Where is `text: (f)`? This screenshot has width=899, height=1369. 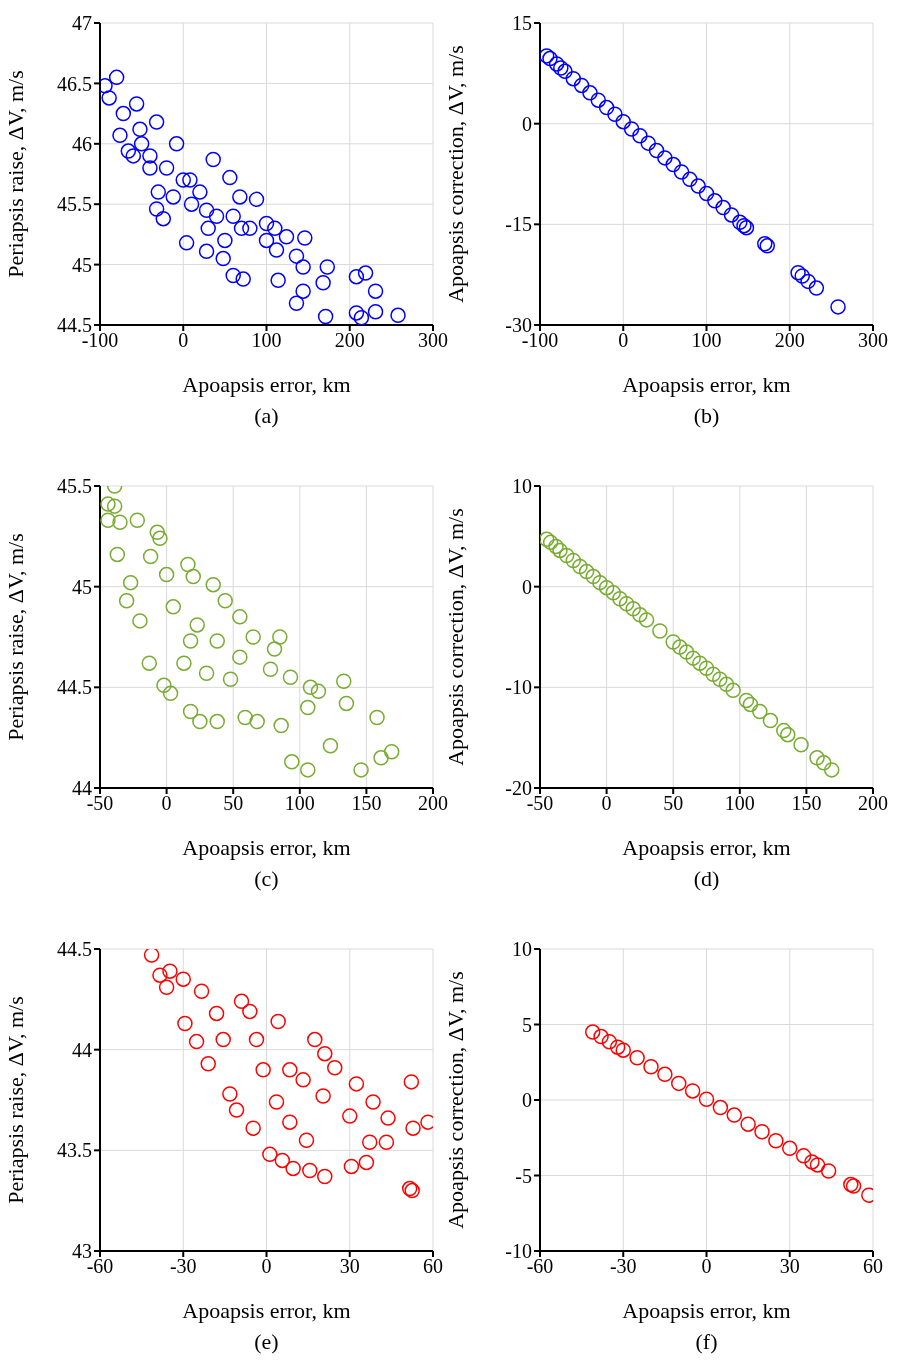 text: (f) is located at coordinates (706, 1342).